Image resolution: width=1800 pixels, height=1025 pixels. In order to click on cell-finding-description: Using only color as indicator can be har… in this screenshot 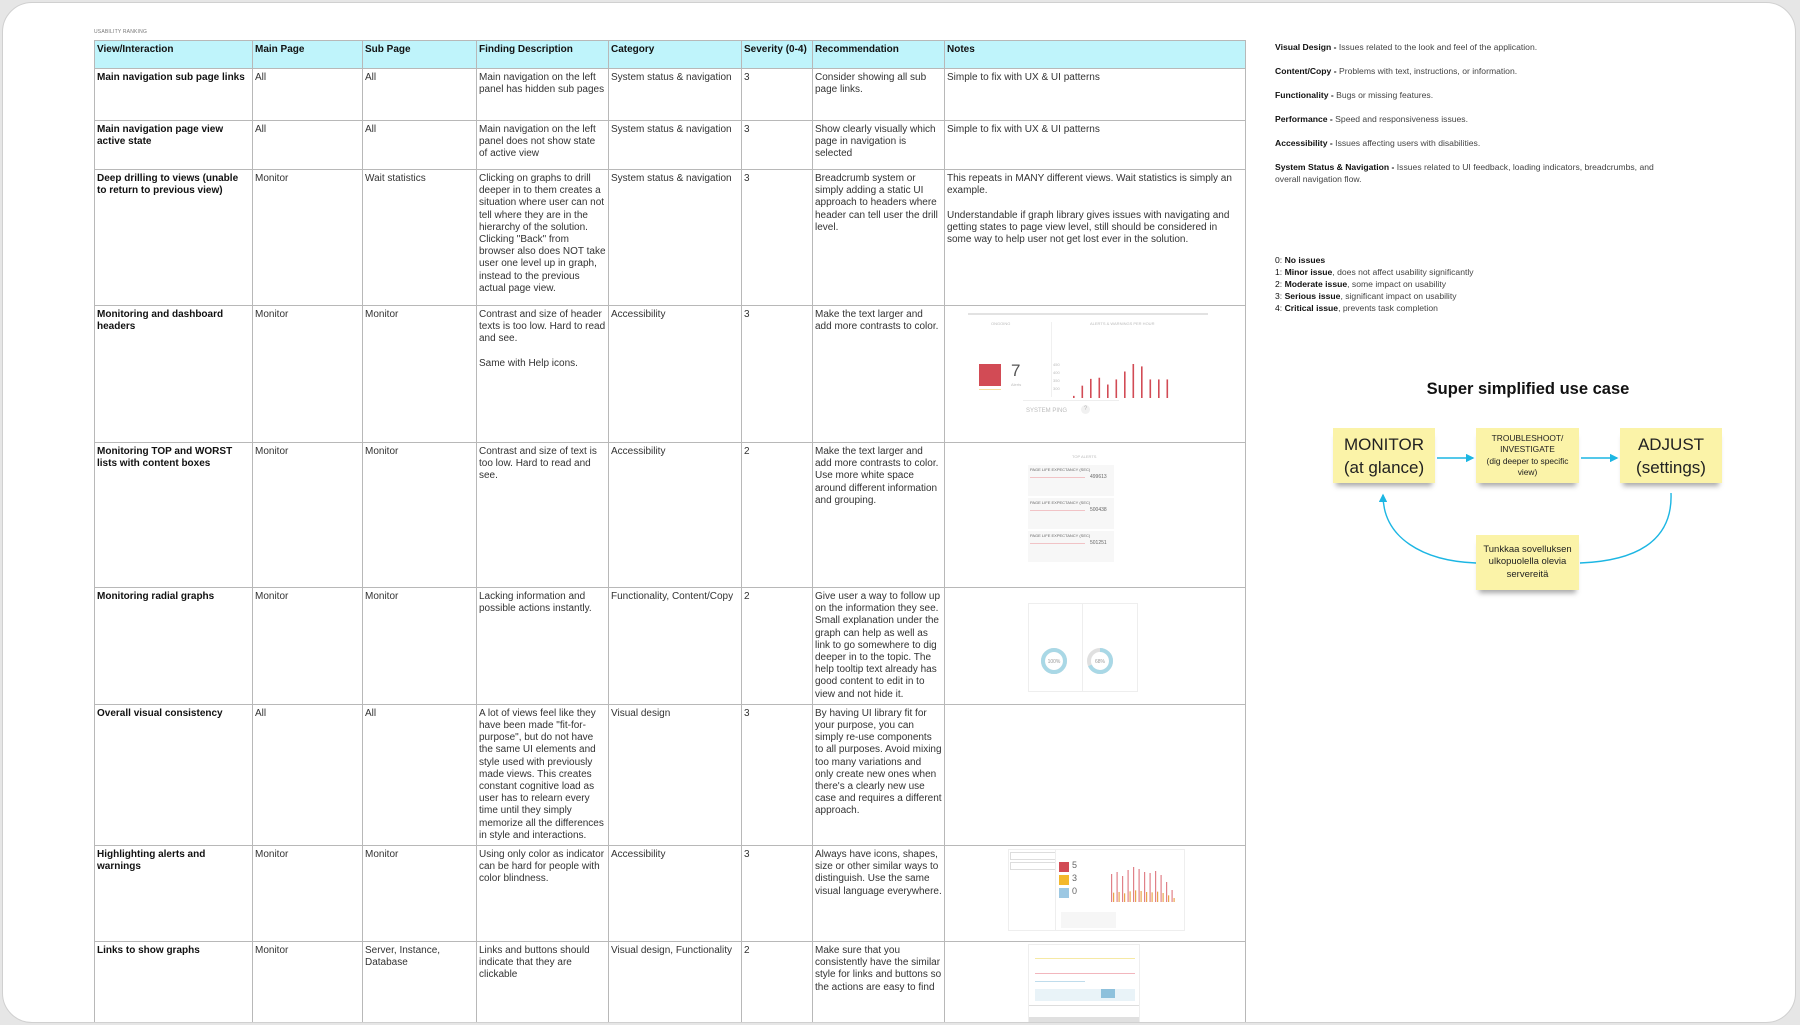, I will do `click(542, 894)`.